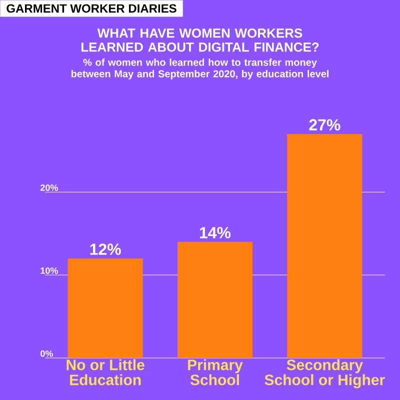 The image size is (400, 400). Describe the element at coordinates (46, 353) in the screenshot. I see `y-tick-label: 0%` at that location.